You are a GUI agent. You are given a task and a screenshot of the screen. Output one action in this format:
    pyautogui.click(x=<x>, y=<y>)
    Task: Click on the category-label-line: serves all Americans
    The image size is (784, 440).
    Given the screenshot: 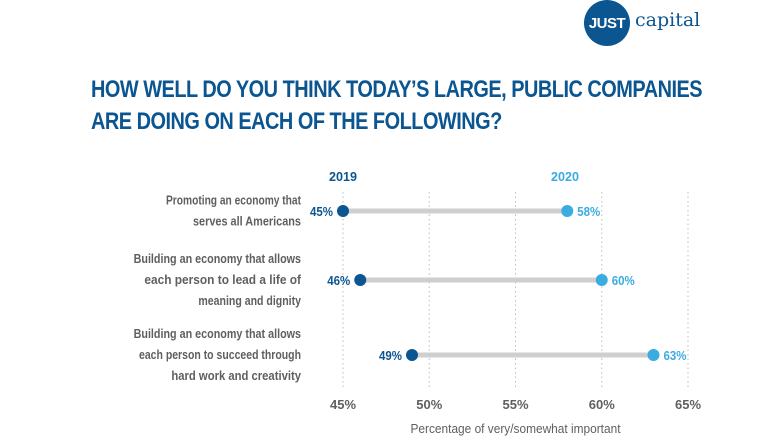 What is the action you would take?
    pyautogui.click(x=247, y=221)
    